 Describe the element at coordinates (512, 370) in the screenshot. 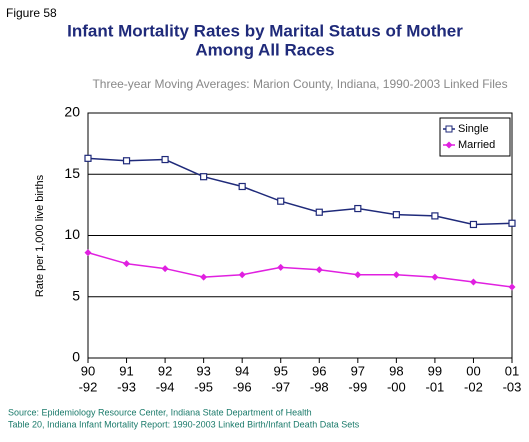

I see `x-tick-label: 01` at that location.